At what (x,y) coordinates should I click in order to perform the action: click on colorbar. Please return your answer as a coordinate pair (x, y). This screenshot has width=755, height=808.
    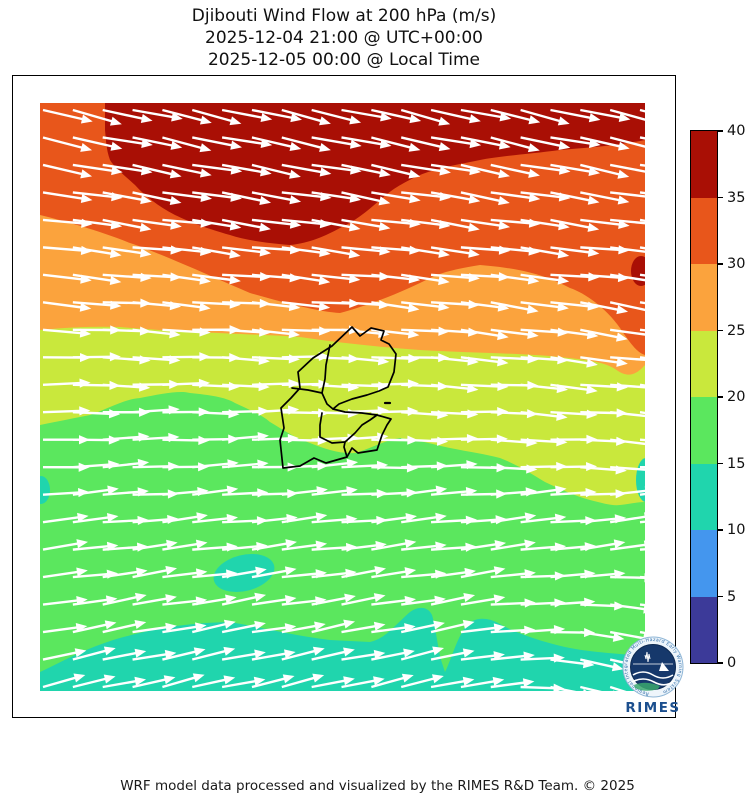
    Looking at the image, I should click on (704, 397).